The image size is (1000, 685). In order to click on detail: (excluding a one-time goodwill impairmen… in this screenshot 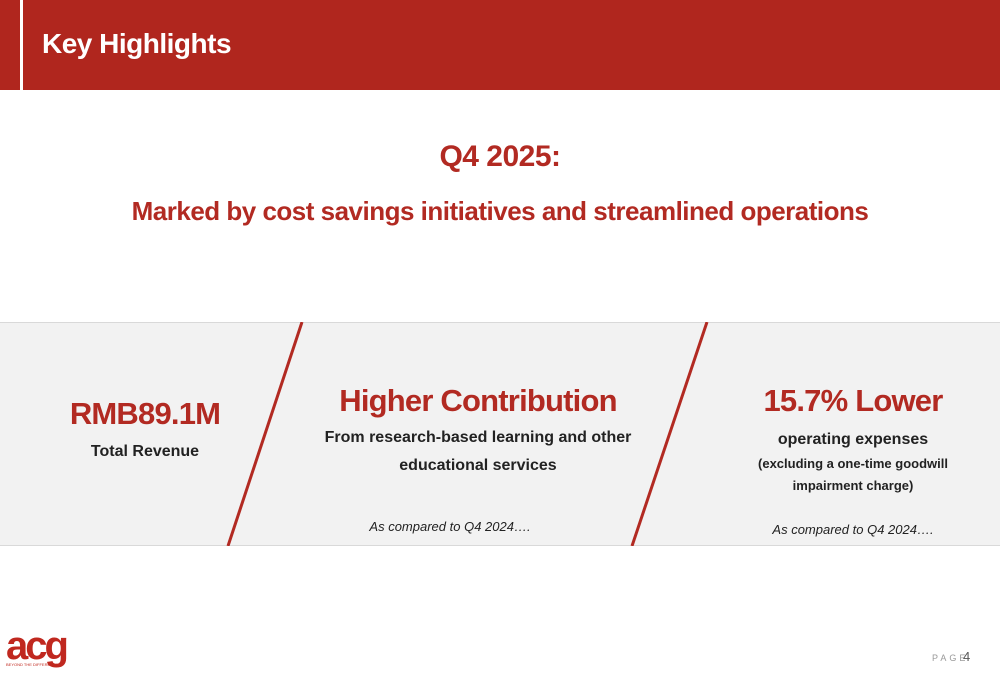, I will do `click(853, 474)`.